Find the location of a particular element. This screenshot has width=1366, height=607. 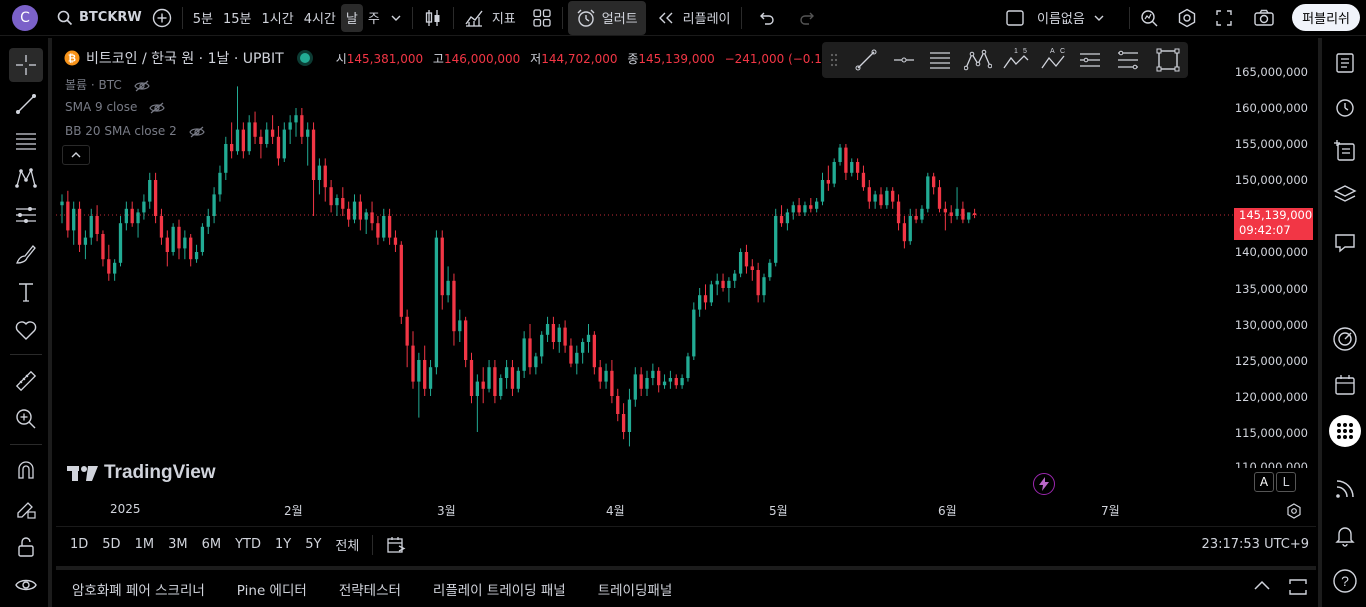

chart-type-button is located at coordinates (433, 18).